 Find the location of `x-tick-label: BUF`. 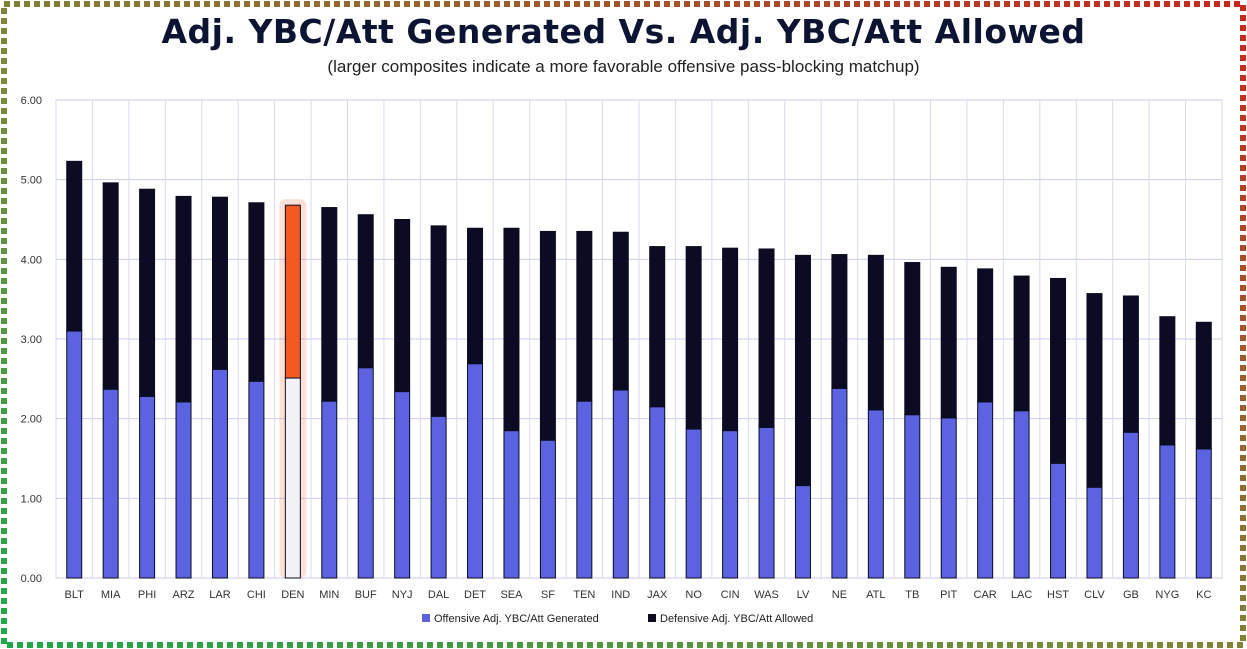

x-tick-label: BUF is located at coordinates (366, 595).